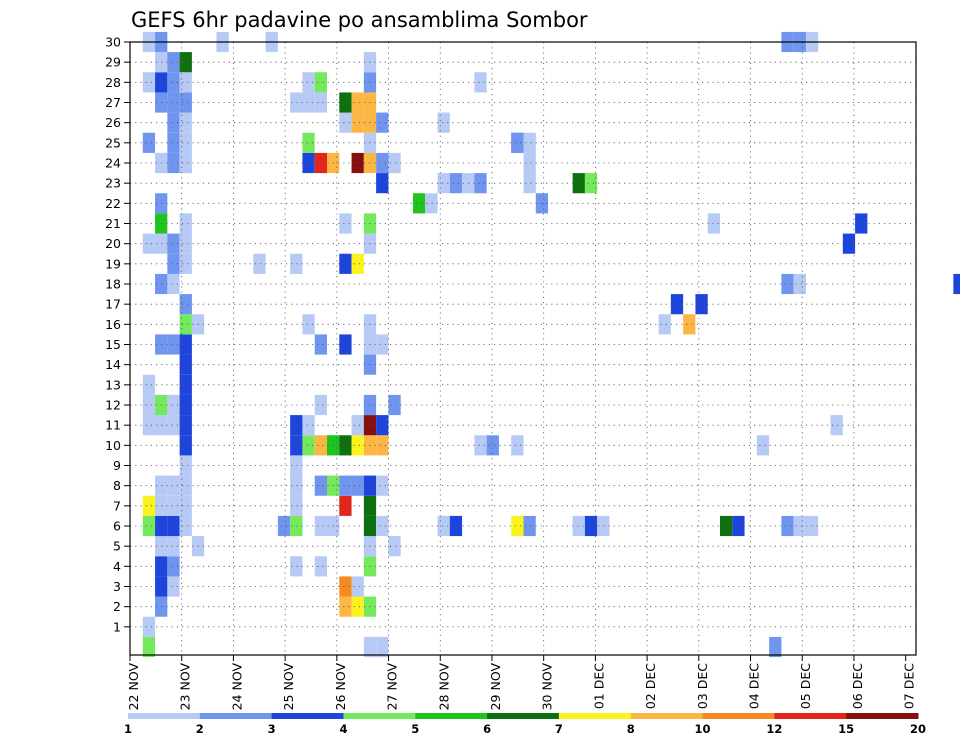 Image resolution: width=960 pixels, height=742 pixels. Describe the element at coordinates (117, 465) in the screenshot. I see `y-tick-label: 9` at that location.